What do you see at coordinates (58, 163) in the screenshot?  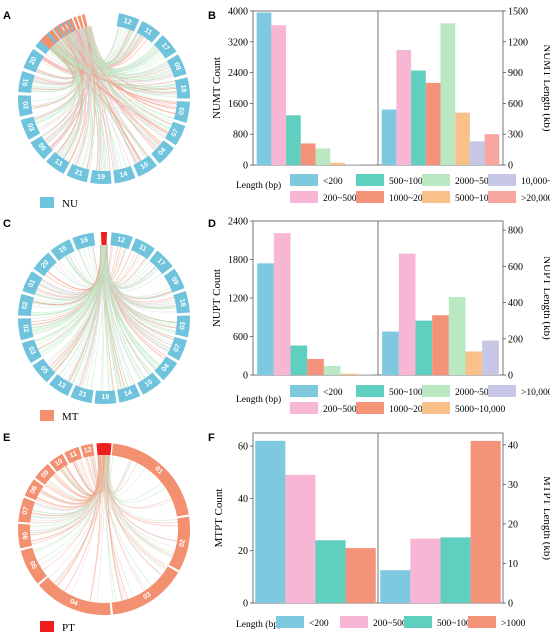 I see `chord-segment-label-A-12: 13` at bounding box center [58, 163].